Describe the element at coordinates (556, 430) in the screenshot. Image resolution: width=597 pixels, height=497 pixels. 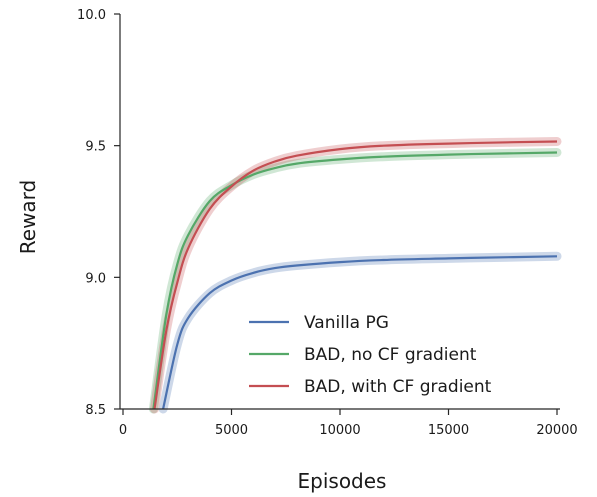
I see `x-tick-label: 20000` at that location.